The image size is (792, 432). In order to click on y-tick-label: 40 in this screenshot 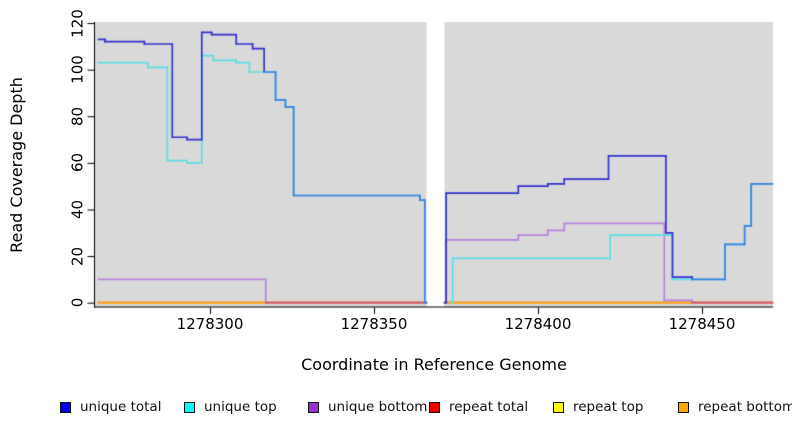, I will do `click(77, 209)`.